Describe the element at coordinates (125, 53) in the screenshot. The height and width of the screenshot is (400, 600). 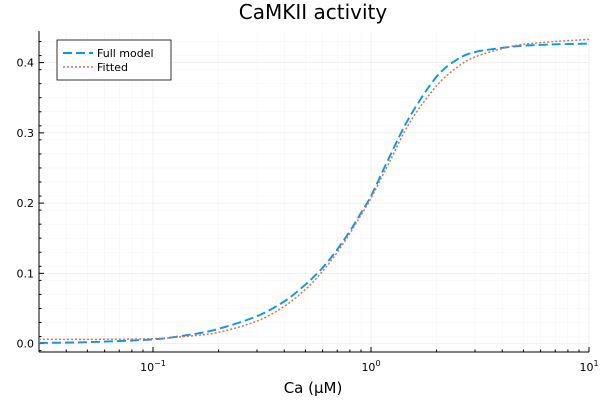
I see `legend-label-full-model: Full model` at that location.